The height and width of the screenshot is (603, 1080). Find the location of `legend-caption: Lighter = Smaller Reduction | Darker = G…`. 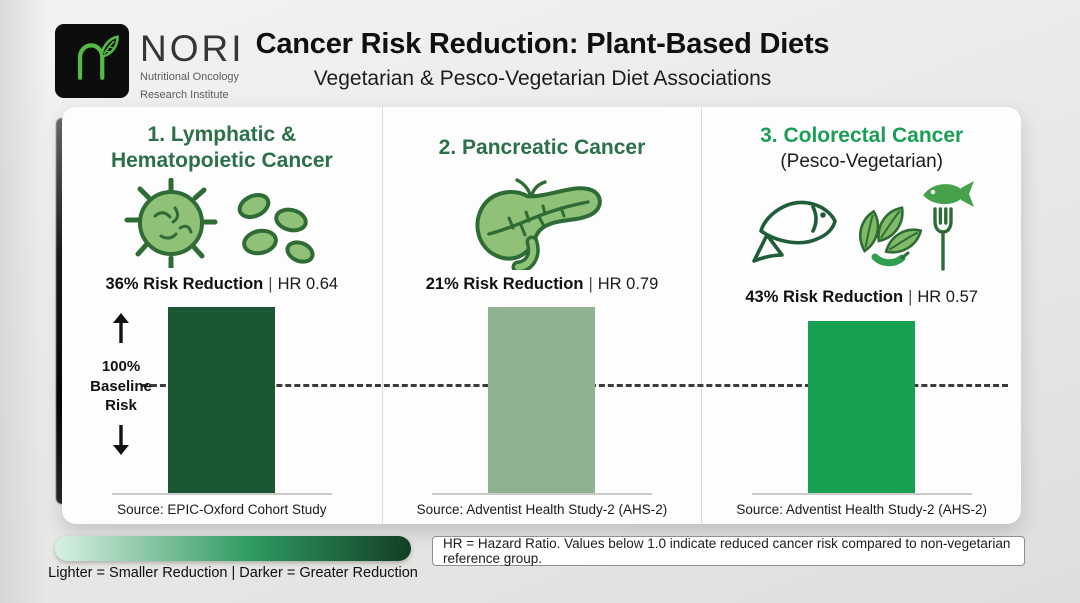

legend-caption: Lighter = Smaller Reduction | Darker = G… is located at coordinates (233, 573).